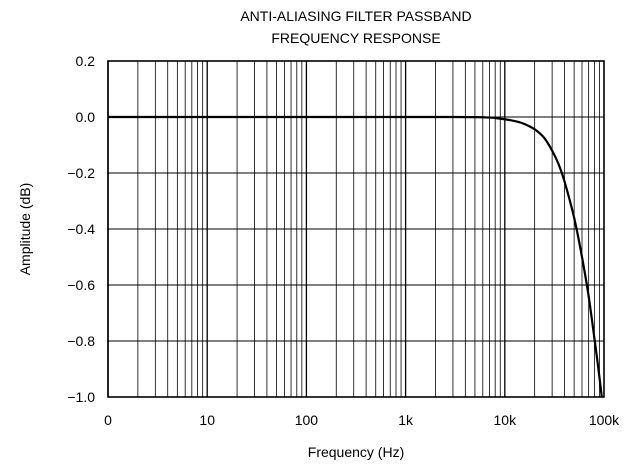  I want to click on y-tick-label: −1.0, so click(81, 397).